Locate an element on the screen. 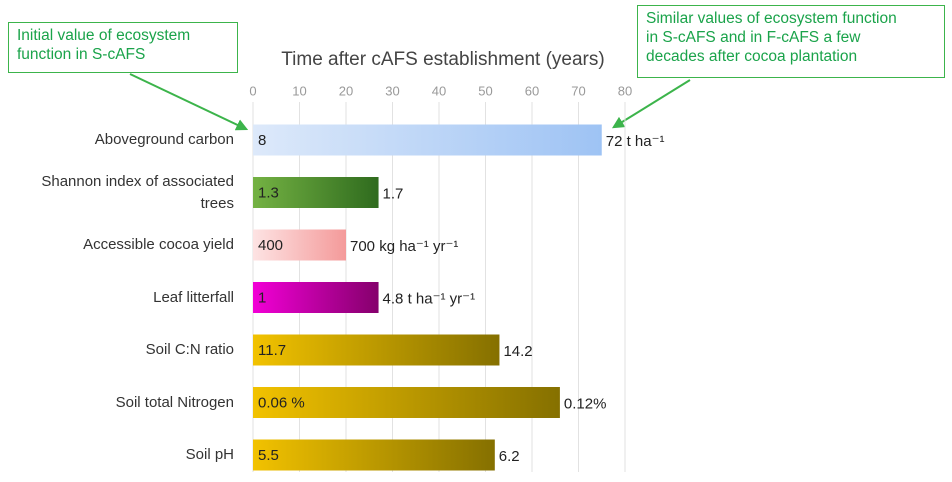  category-label: Leaf litterfall is located at coordinates (193, 297).